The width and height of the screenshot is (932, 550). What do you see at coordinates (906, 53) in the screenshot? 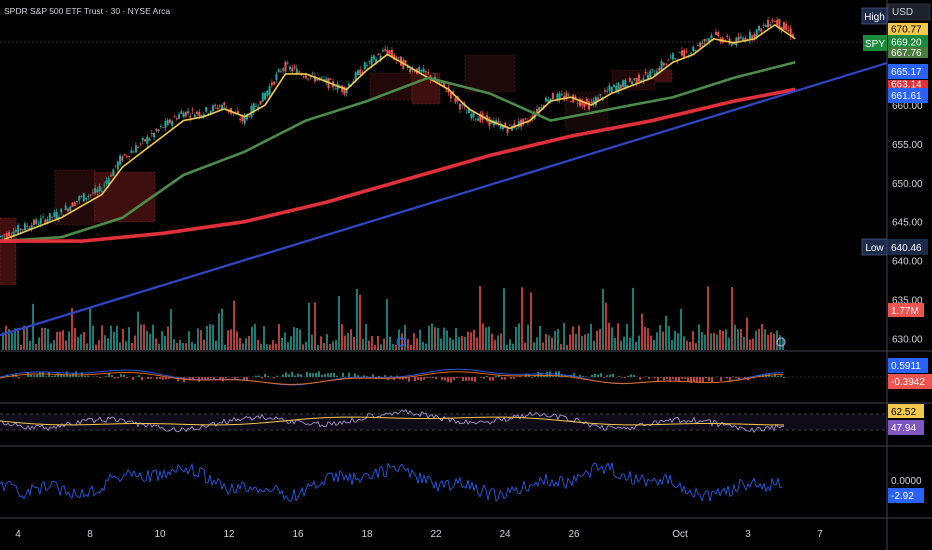
I see `ema-fast-value: 667.76` at bounding box center [906, 53].